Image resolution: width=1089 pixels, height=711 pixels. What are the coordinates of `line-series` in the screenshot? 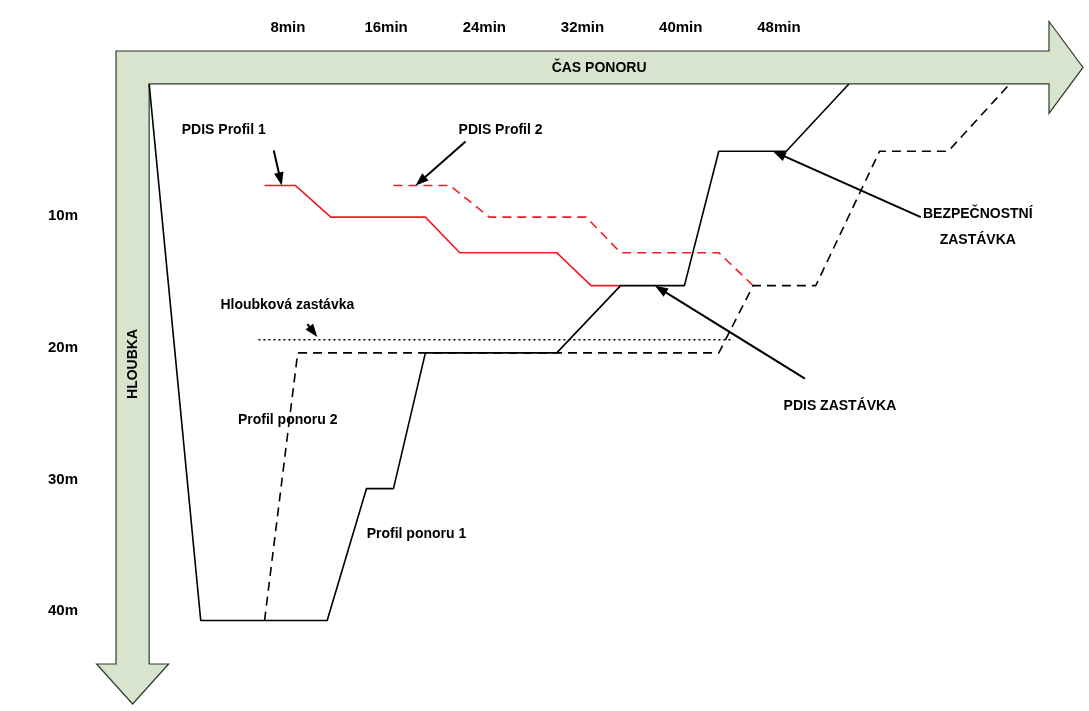 It's located at (573, 235).